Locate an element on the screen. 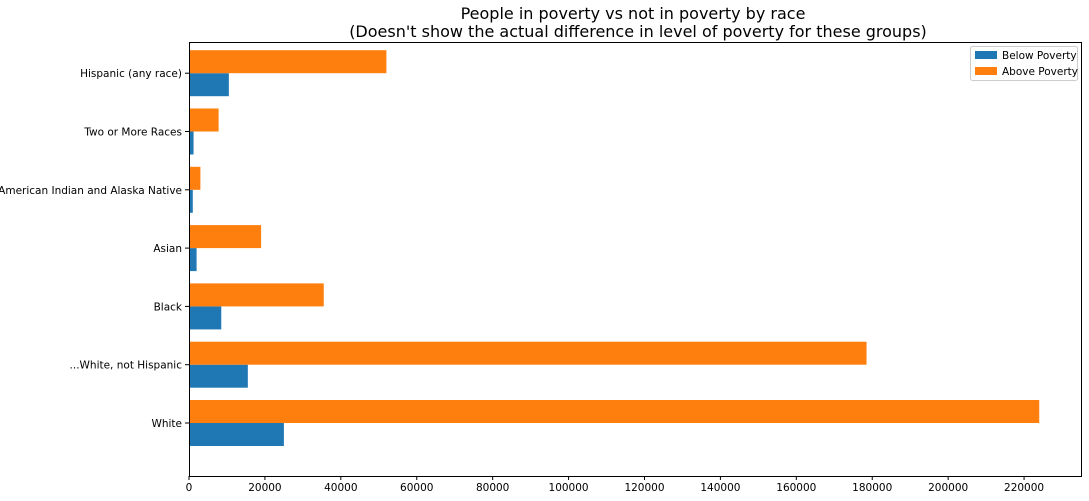 This screenshot has height=501, width=1089. bar-below-poverty-two-or-more-races is located at coordinates (191, 143).